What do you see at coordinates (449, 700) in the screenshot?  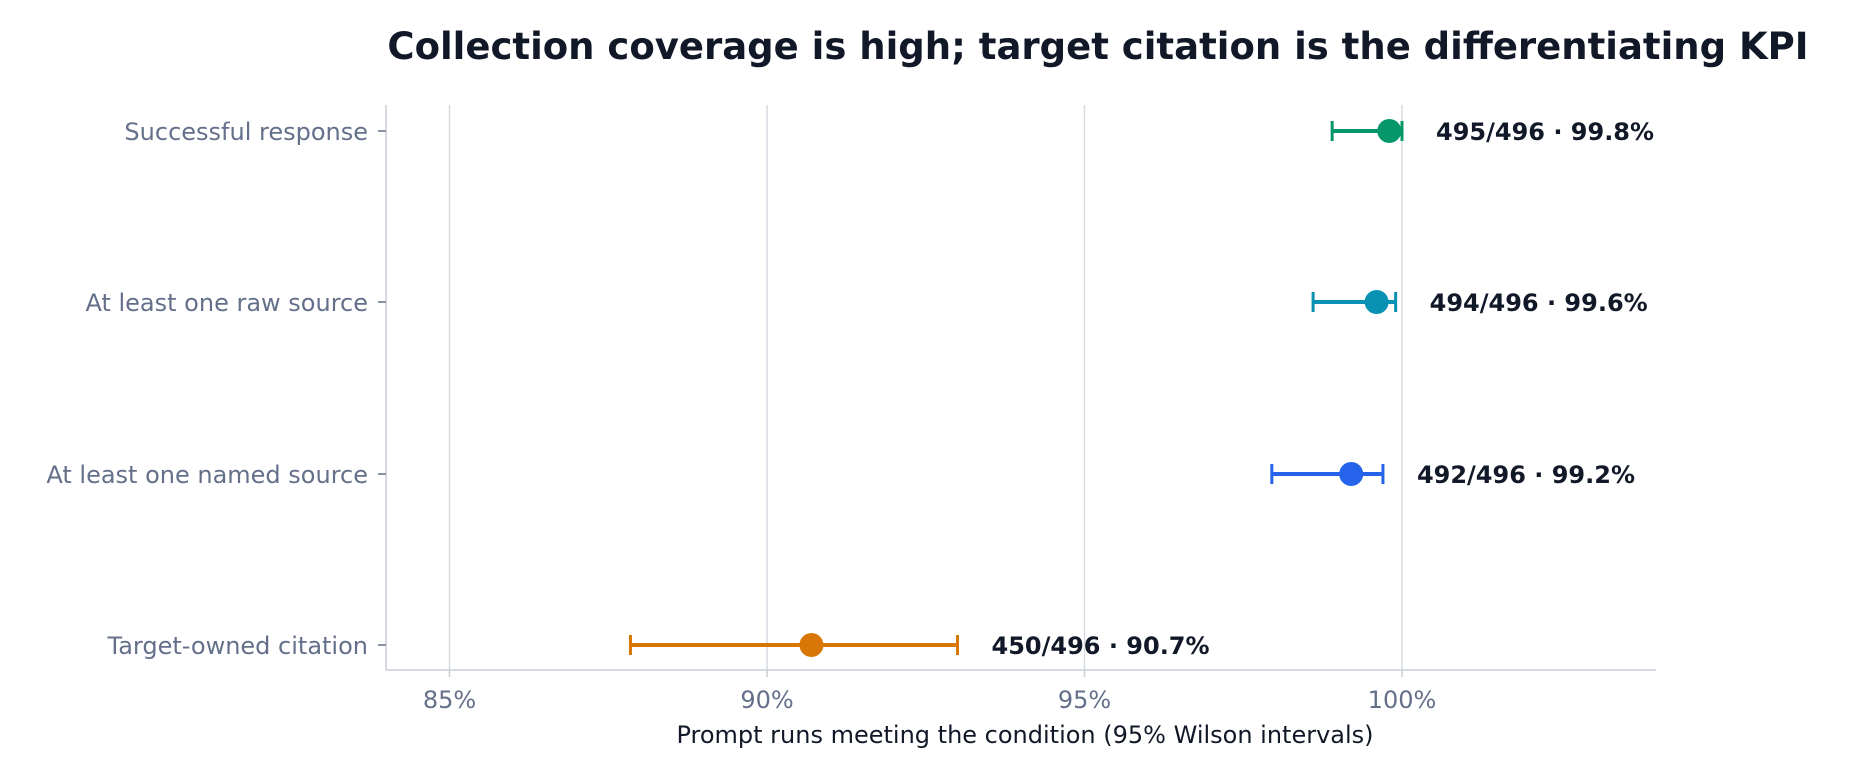 I see `x-tick-label: 85%` at bounding box center [449, 700].